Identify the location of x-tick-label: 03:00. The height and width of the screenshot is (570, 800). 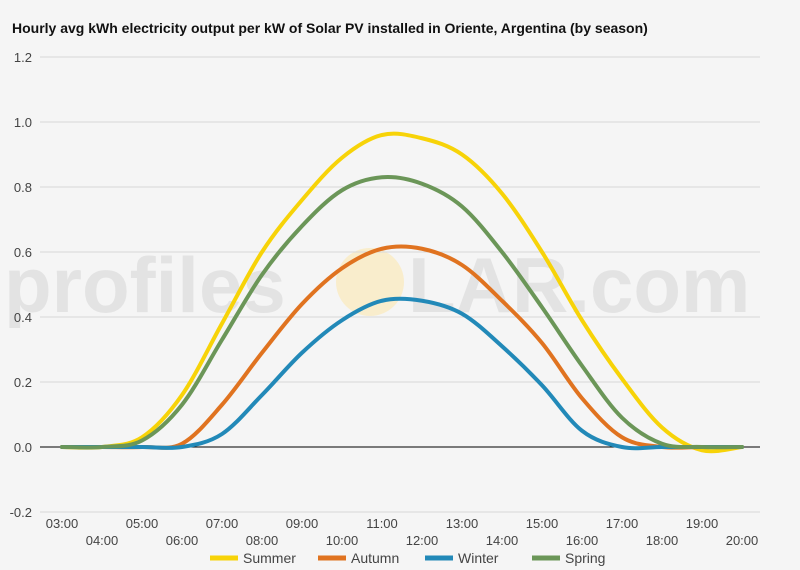
(62, 523).